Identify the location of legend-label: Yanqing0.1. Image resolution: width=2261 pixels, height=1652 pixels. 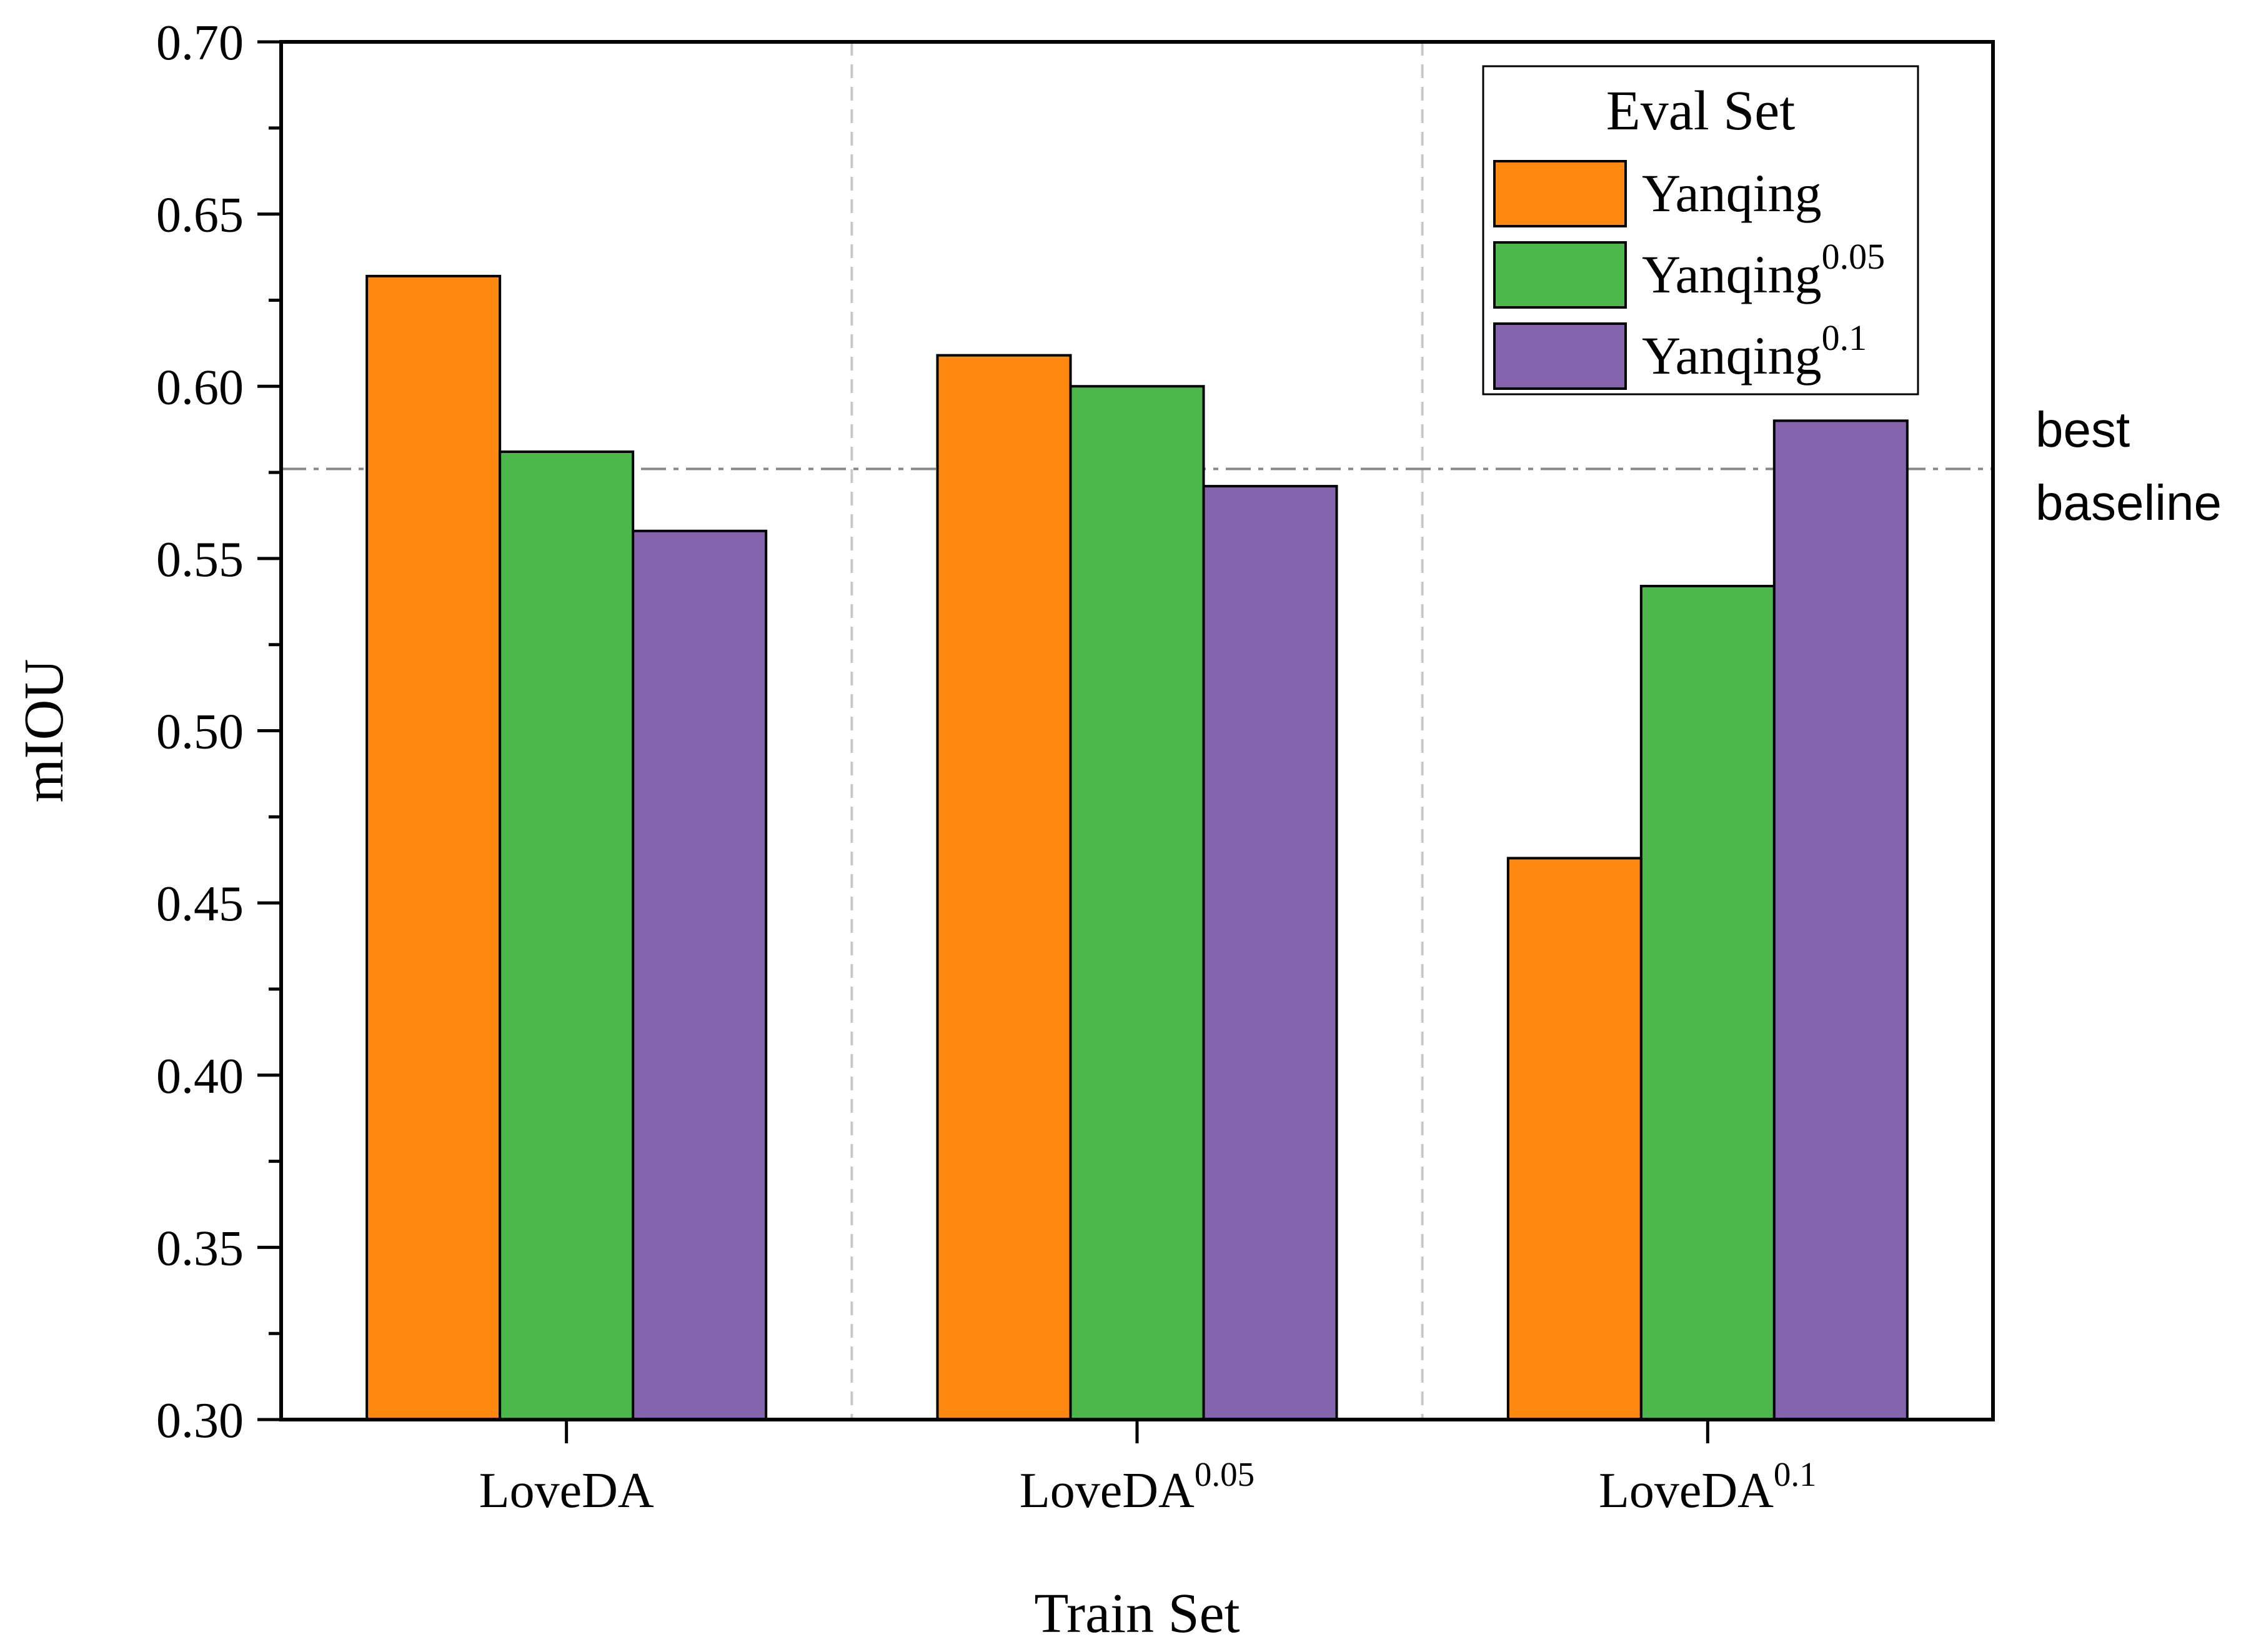
(1754, 351).